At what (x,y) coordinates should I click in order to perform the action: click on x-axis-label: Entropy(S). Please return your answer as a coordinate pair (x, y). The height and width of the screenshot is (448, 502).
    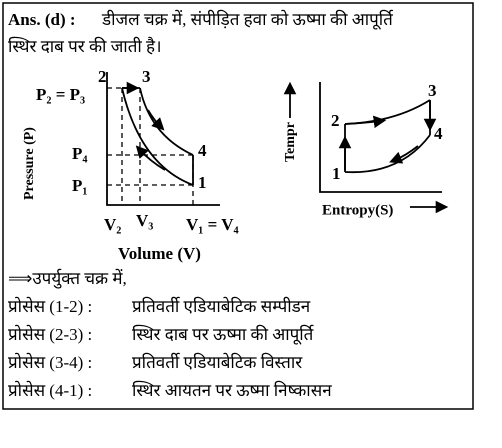
    Looking at the image, I should click on (357, 210).